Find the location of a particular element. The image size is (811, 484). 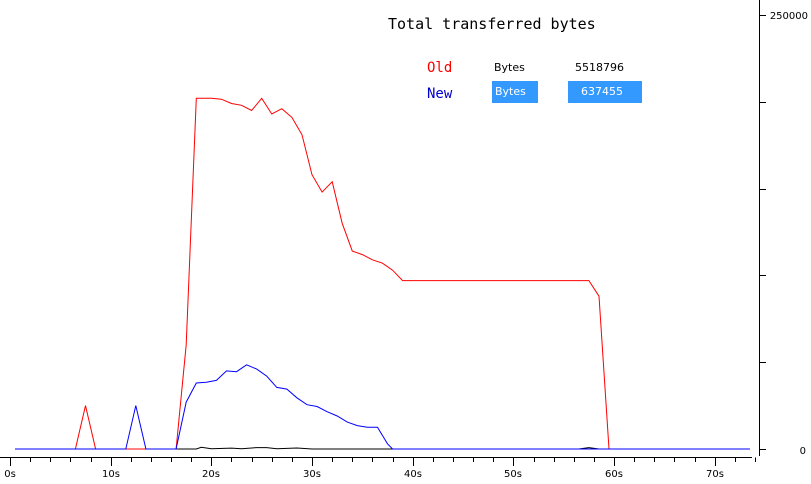

legend-new-name: New is located at coordinates (440, 94).